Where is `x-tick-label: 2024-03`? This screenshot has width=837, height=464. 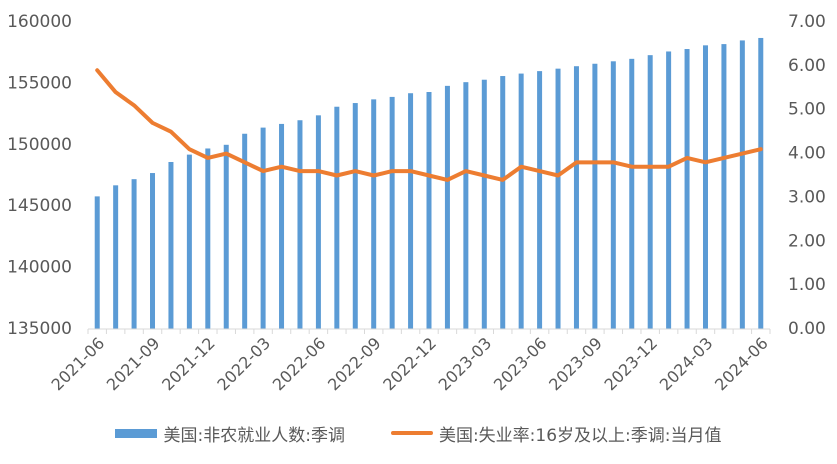
x-tick-label: 2024-03 is located at coordinates (686, 364).